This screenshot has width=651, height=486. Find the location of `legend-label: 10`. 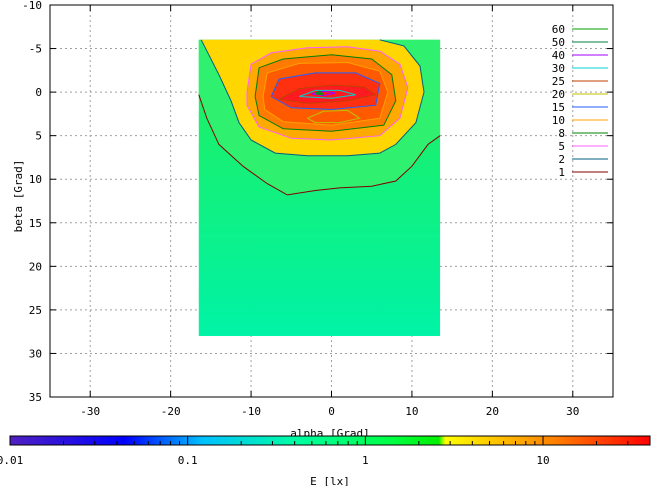

legend-label: 10 is located at coordinates (558, 120).